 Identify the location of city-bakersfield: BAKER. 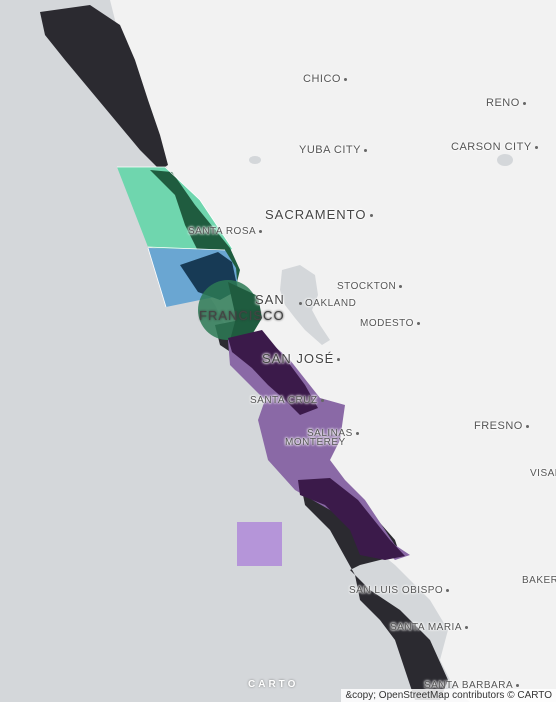
(539, 580).